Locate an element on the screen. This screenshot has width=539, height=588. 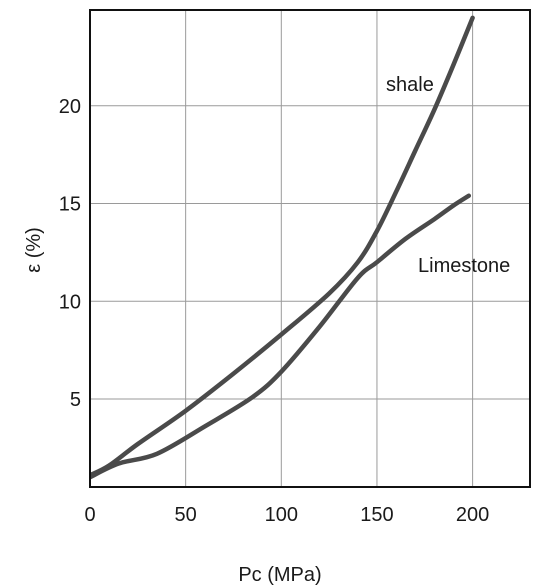
shale-curve-label: shale is located at coordinates (410, 85).